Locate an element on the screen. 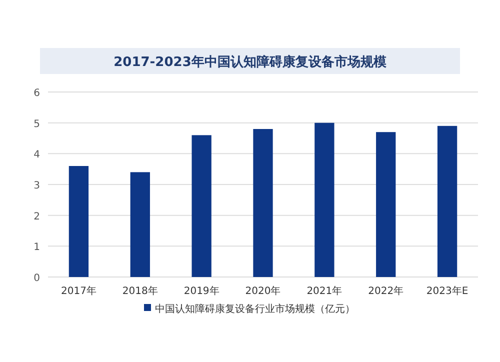 The image size is (500, 362). x-tick-label: 2021年 is located at coordinates (324, 291).